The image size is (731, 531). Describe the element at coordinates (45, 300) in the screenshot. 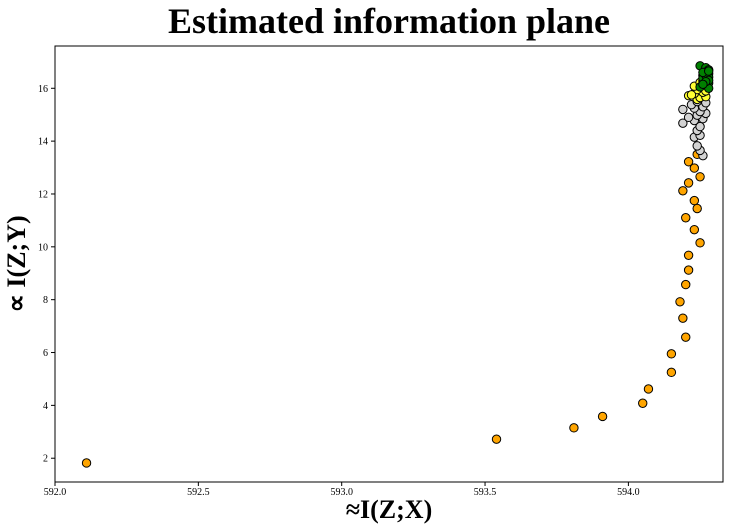

I see `y-tick-label: 8` at that location.